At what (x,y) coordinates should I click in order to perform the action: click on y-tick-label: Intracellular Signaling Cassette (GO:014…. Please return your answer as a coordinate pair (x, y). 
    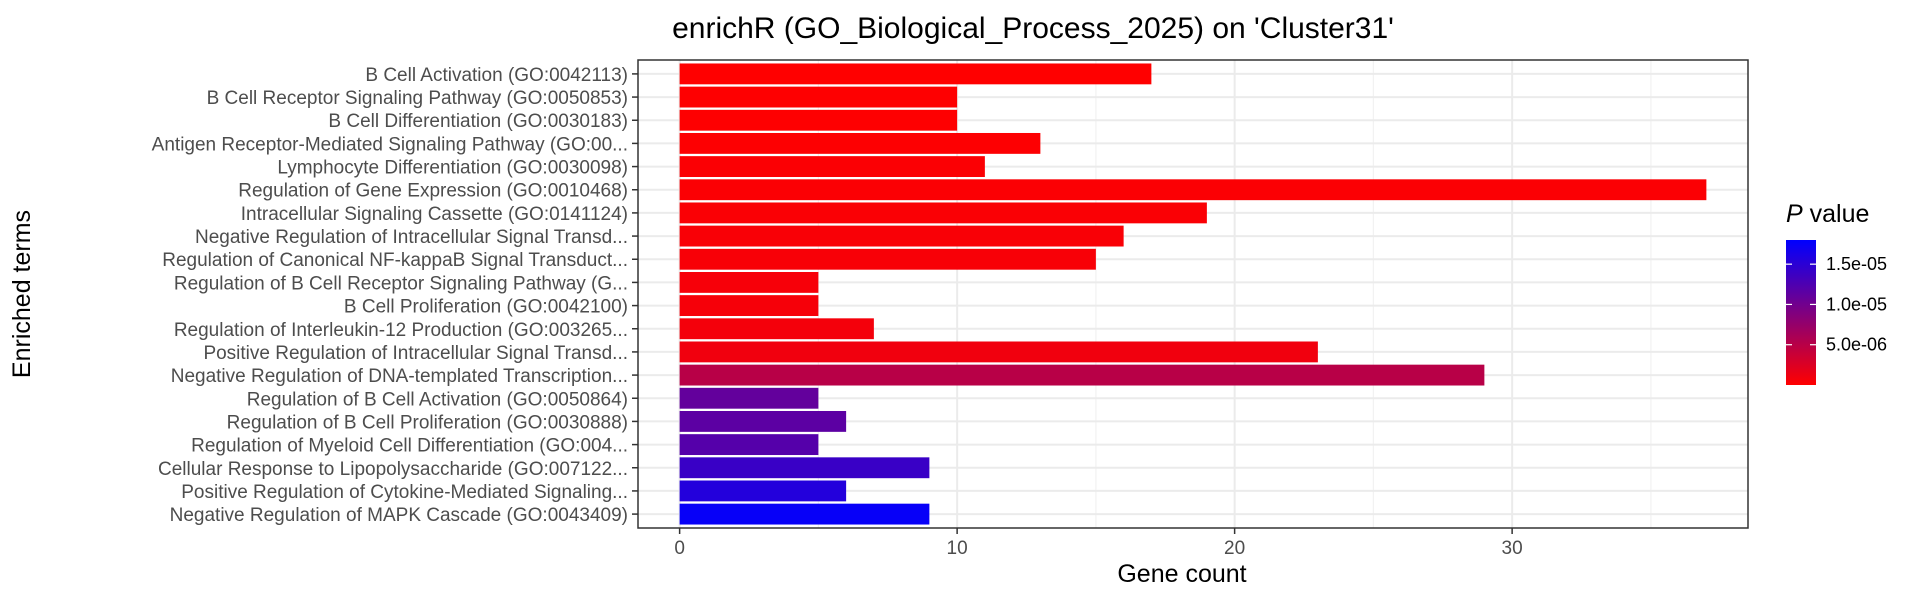
    Looking at the image, I should click on (434, 214).